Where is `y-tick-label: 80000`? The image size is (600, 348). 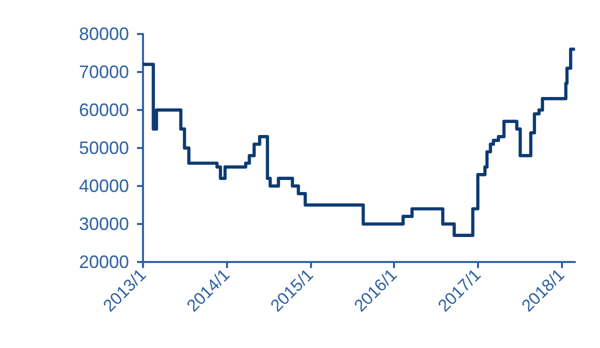
y-tick-label: 80000 is located at coordinates (103, 34).